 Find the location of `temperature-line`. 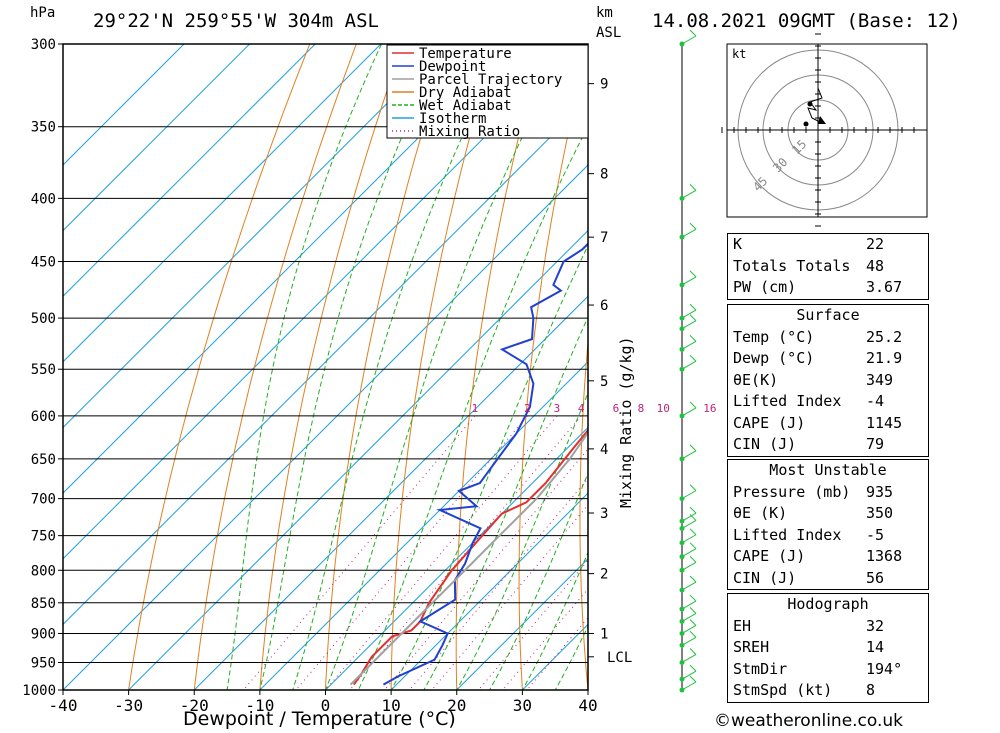

temperature-line is located at coordinates (470, 557).